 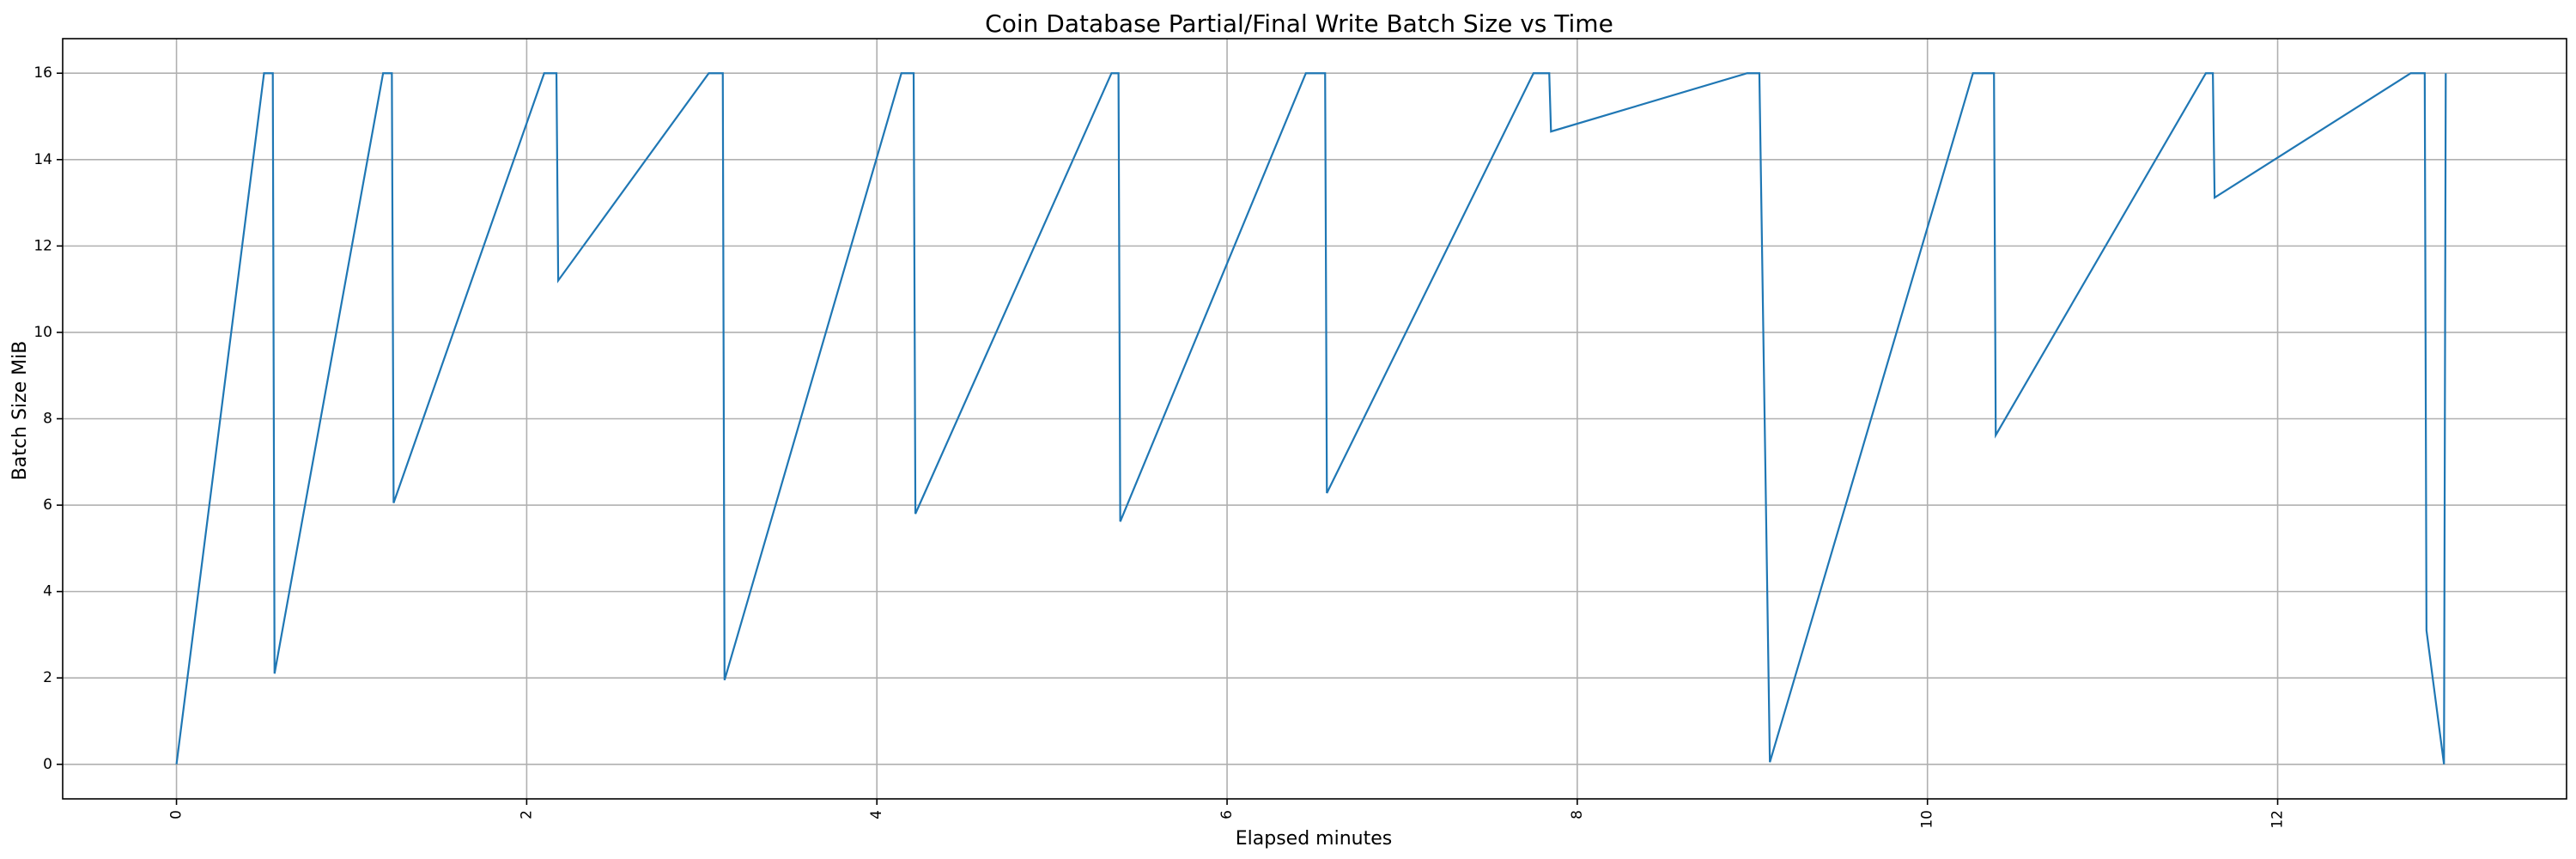 I want to click on x-axis: 0 2 4 6 8 10 12, so click(x=1228, y=814).